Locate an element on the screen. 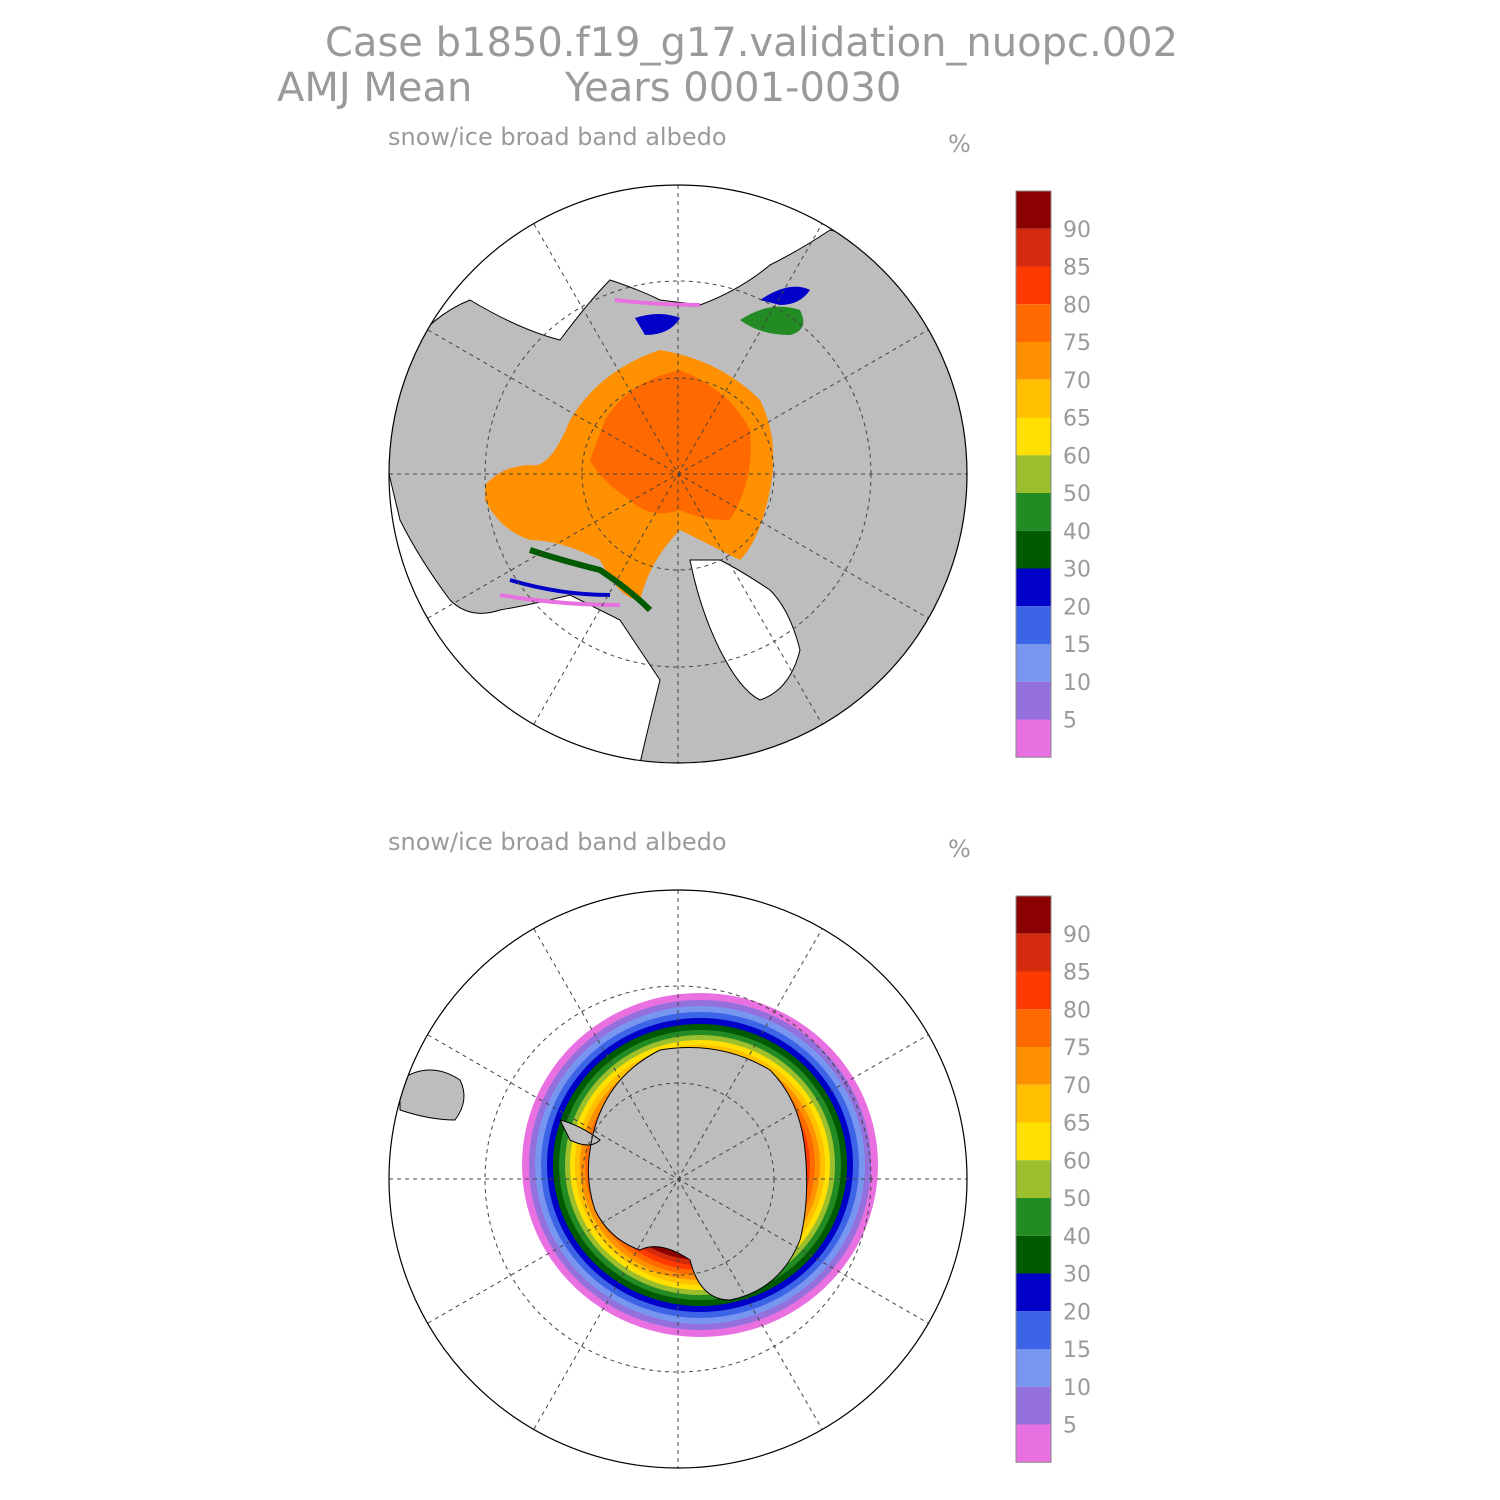 This screenshot has height=1500, width=1500. north-colorbar-label: 20 is located at coordinates (1077, 607).